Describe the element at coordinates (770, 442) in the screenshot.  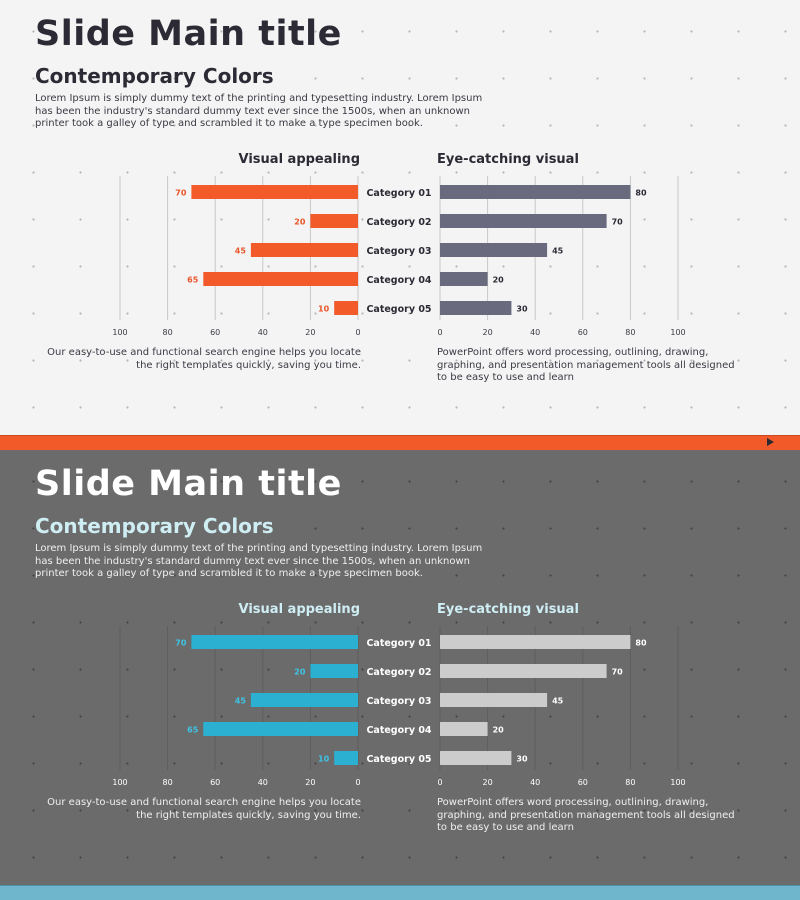
I see `play-arrow-icon` at that location.